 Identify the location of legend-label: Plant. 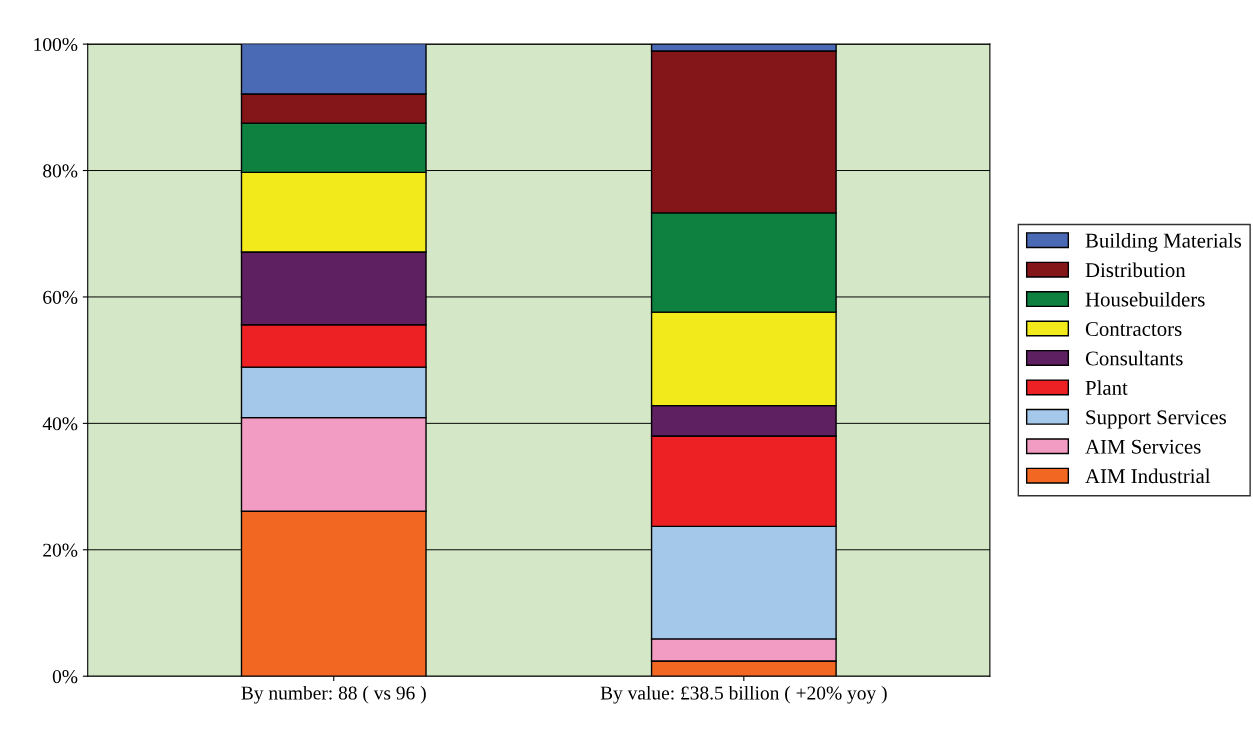
(1106, 387).